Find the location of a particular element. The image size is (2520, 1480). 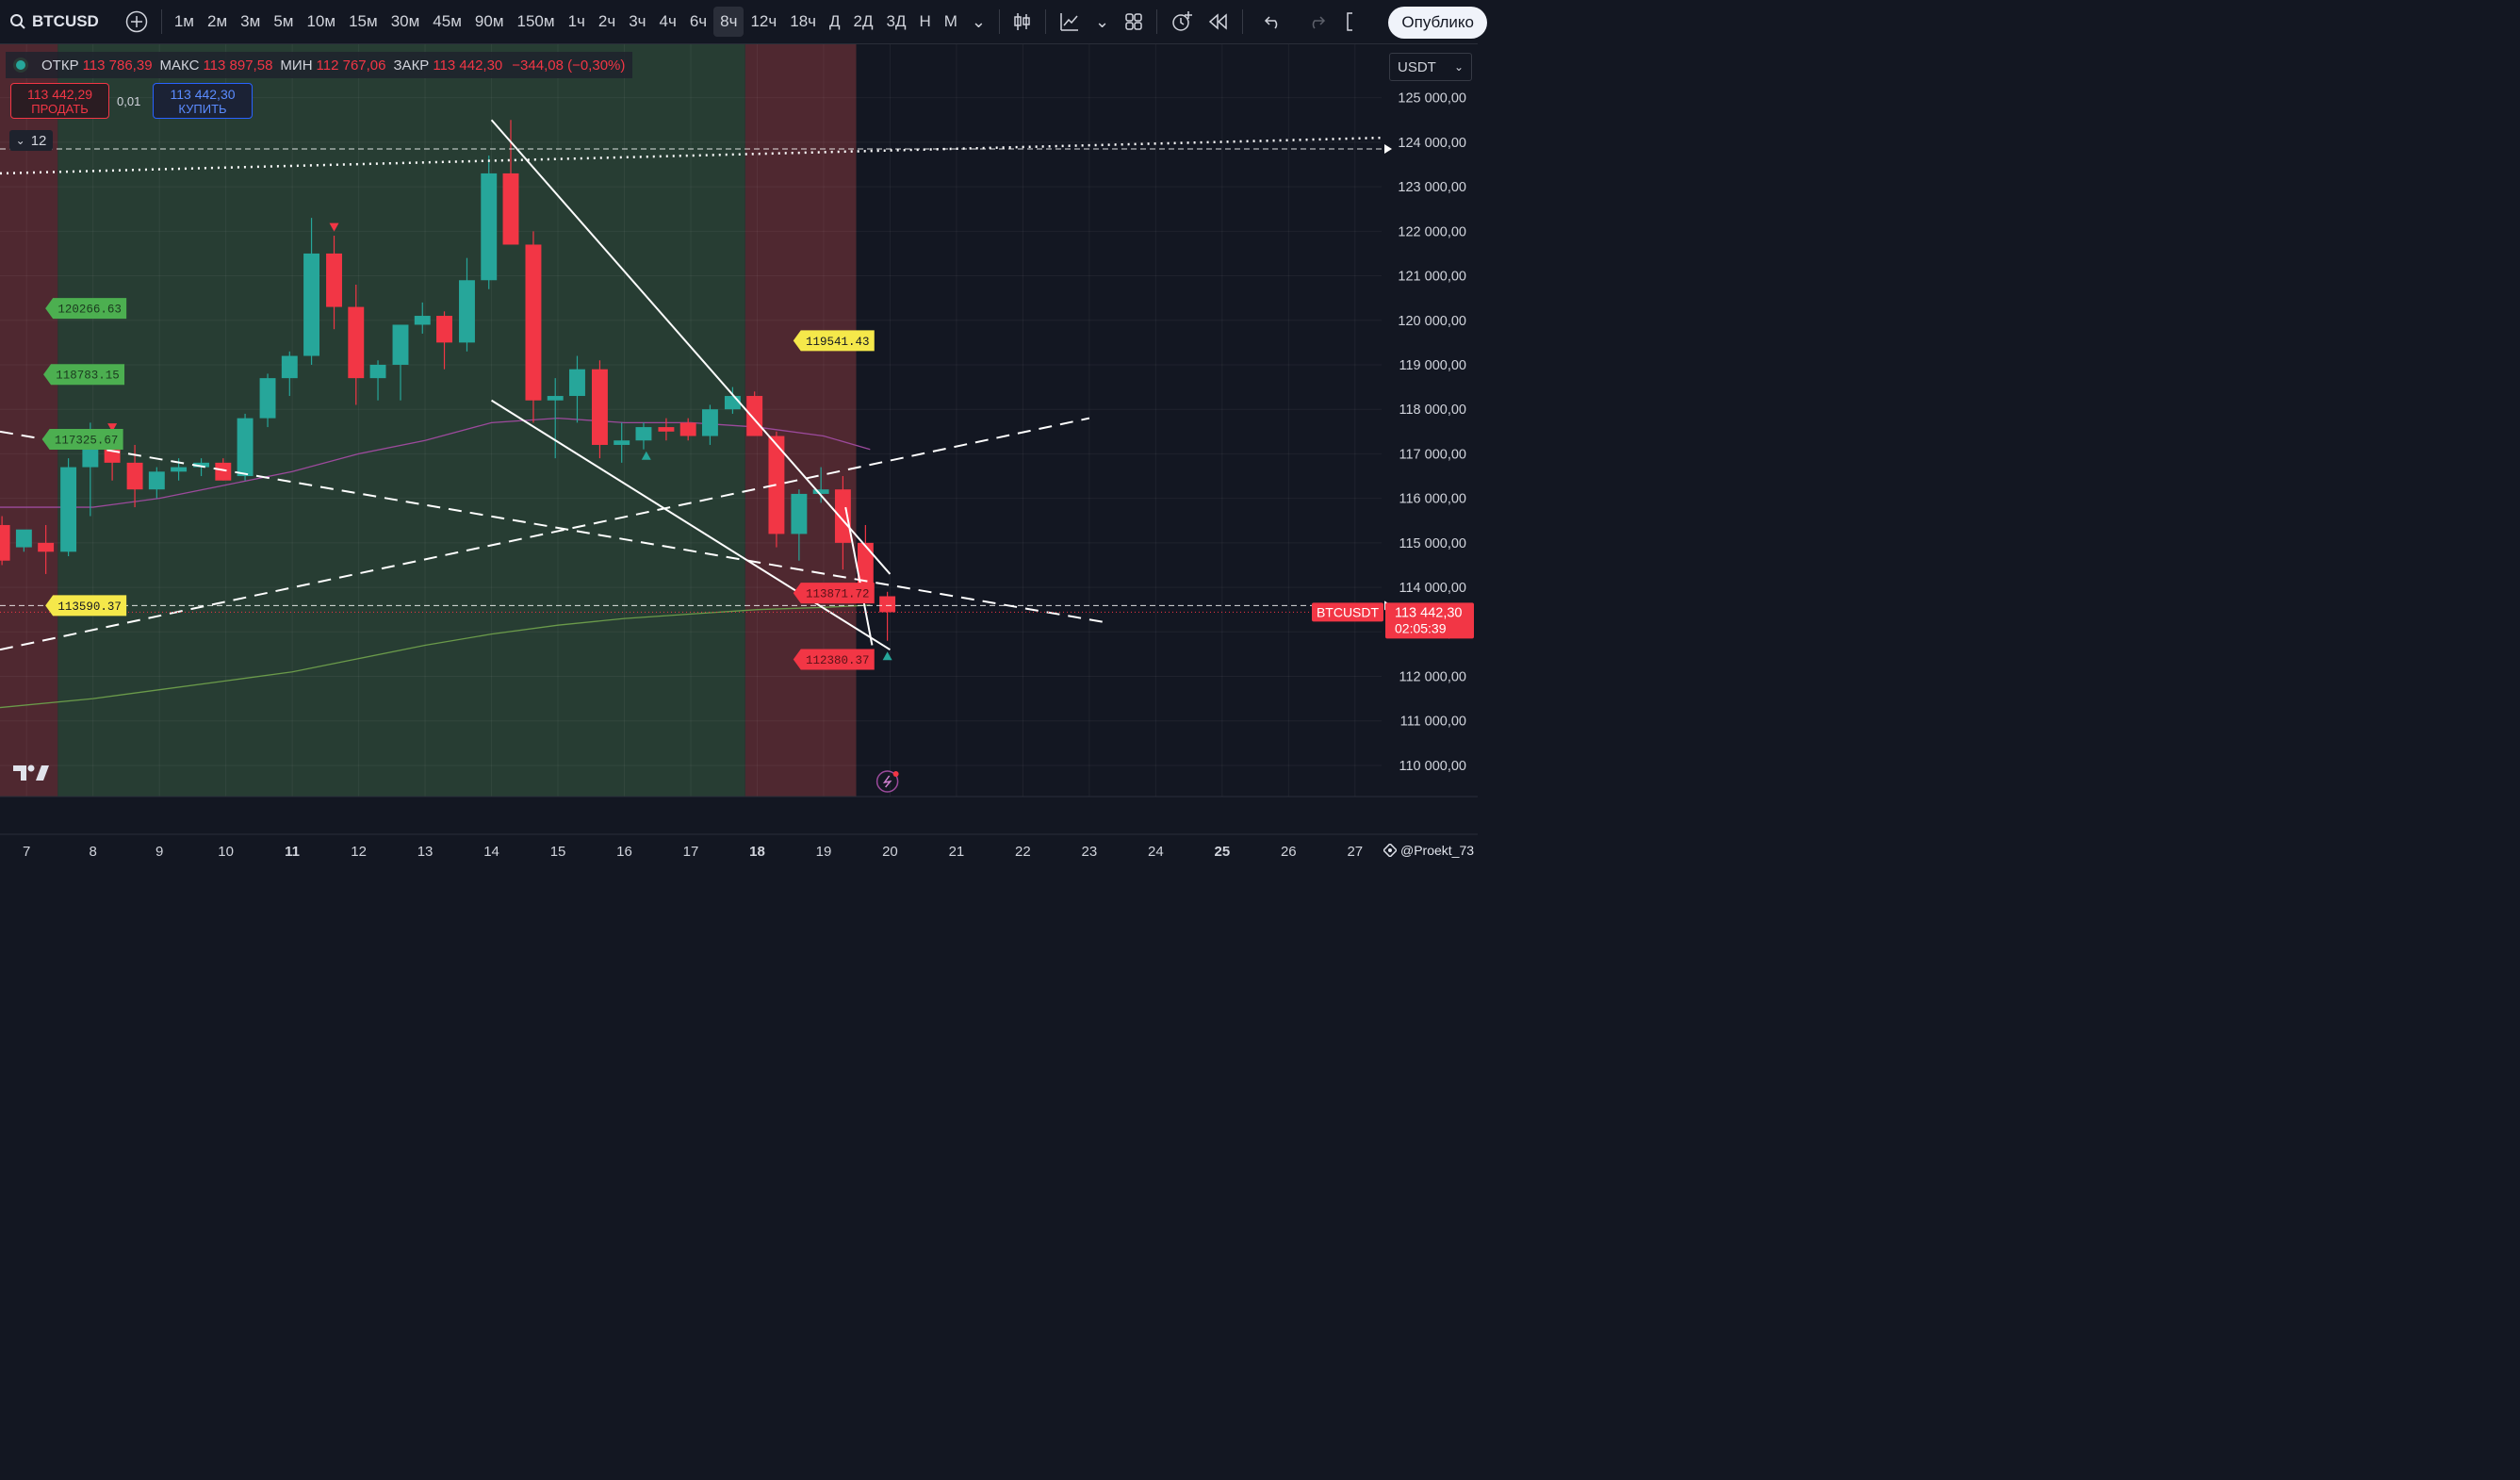

x-tick-label: 23 is located at coordinates (1090, 852).